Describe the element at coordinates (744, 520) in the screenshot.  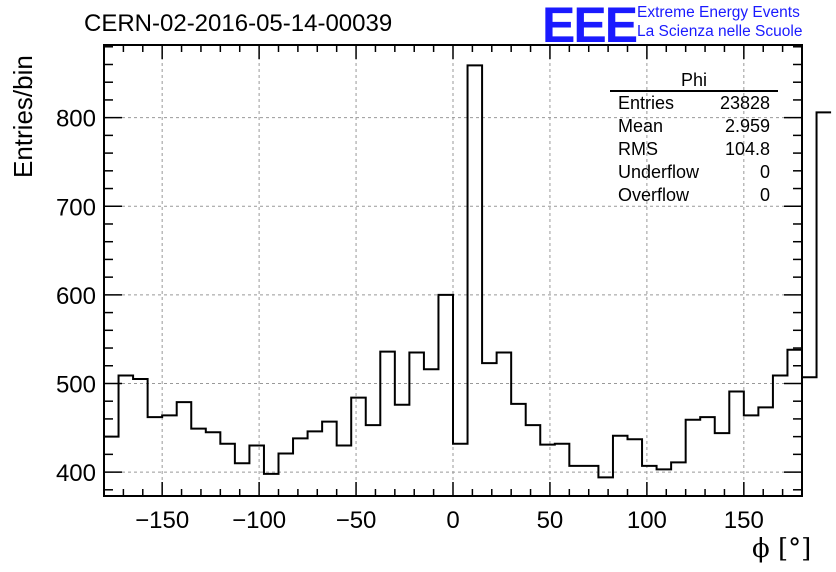
I see `x-tick-label: 150` at that location.